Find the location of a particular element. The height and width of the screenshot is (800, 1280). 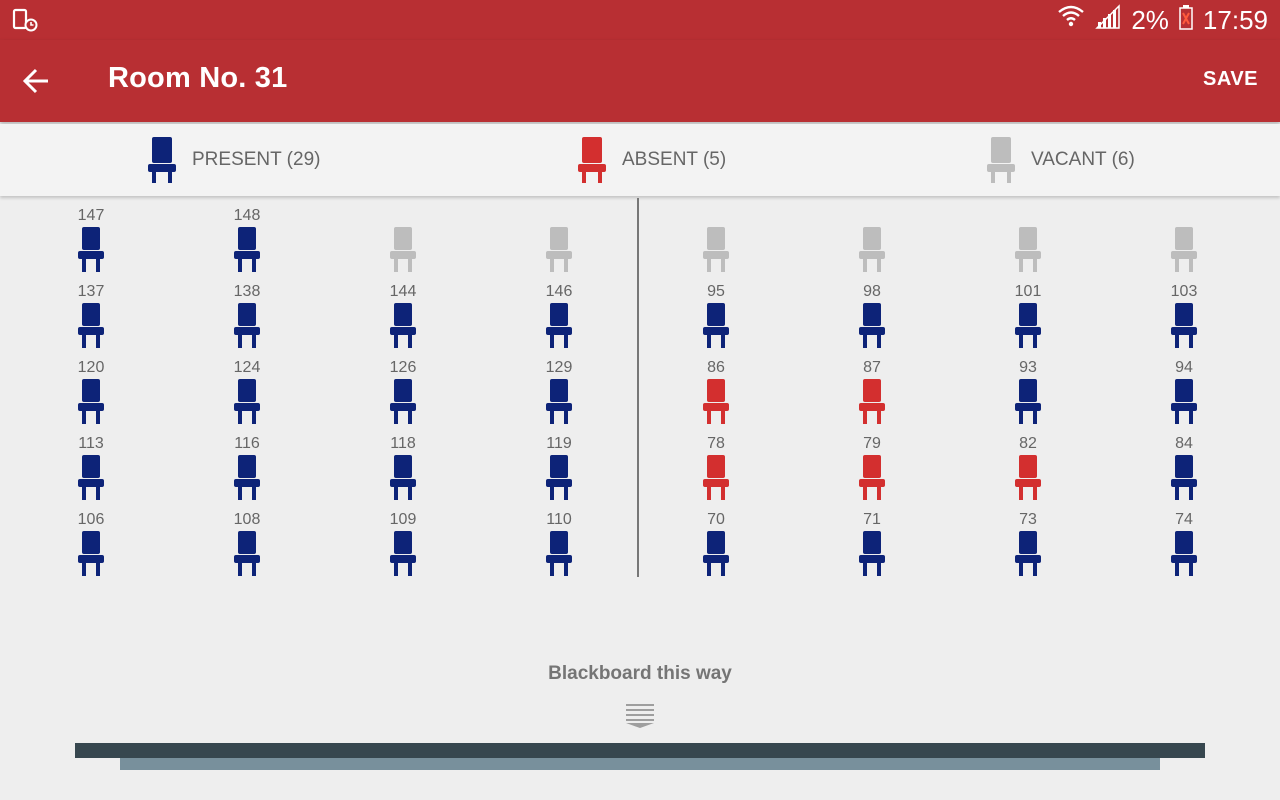

seat-present: 119 is located at coordinates (559, 473).